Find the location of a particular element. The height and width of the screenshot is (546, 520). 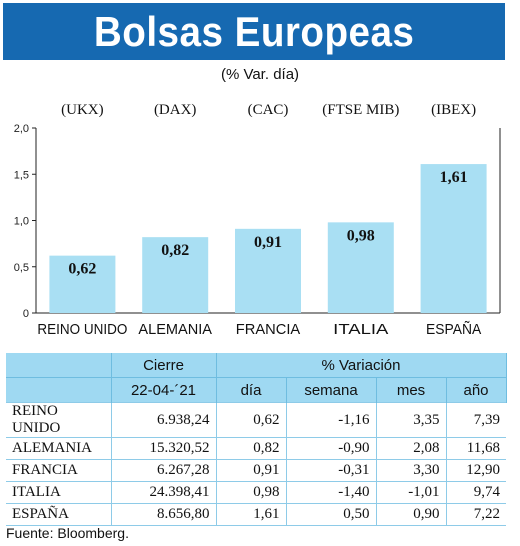

row-dia: 0,62 is located at coordinates (251, 420).